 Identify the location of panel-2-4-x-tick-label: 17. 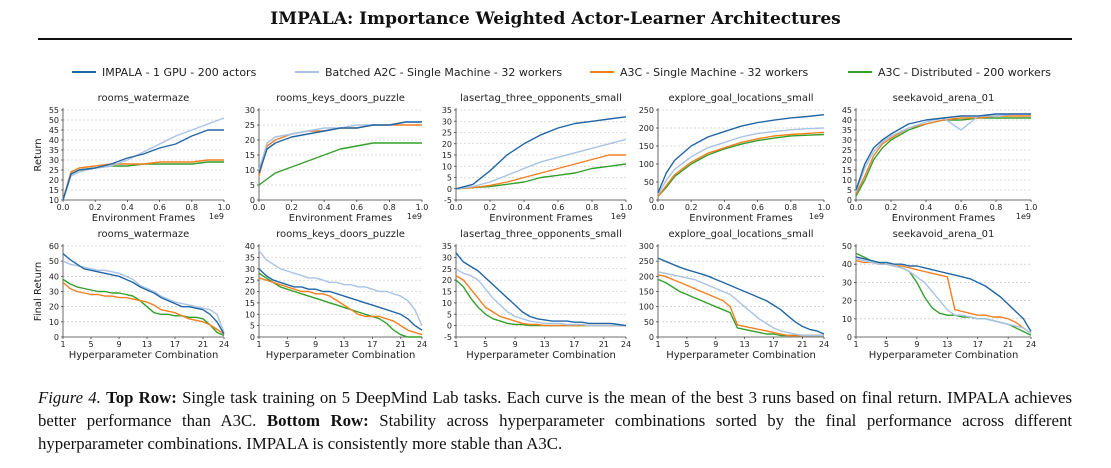
(773, 344).